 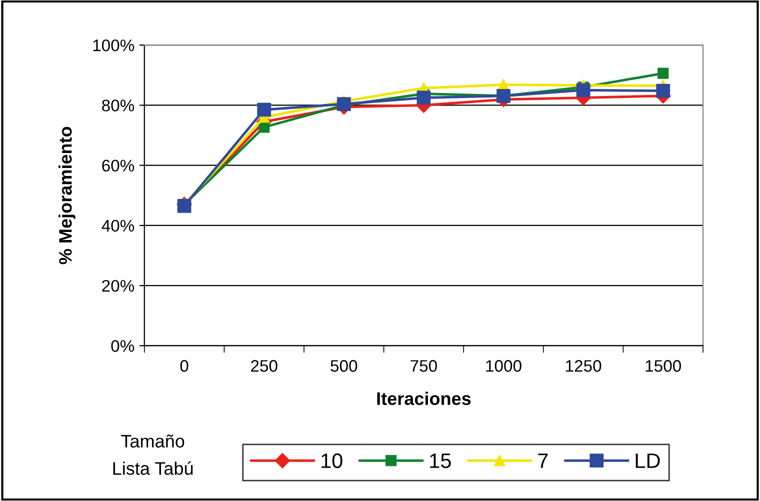 I want to click on y-tick-label: 0%, so click(x=122, y=346).